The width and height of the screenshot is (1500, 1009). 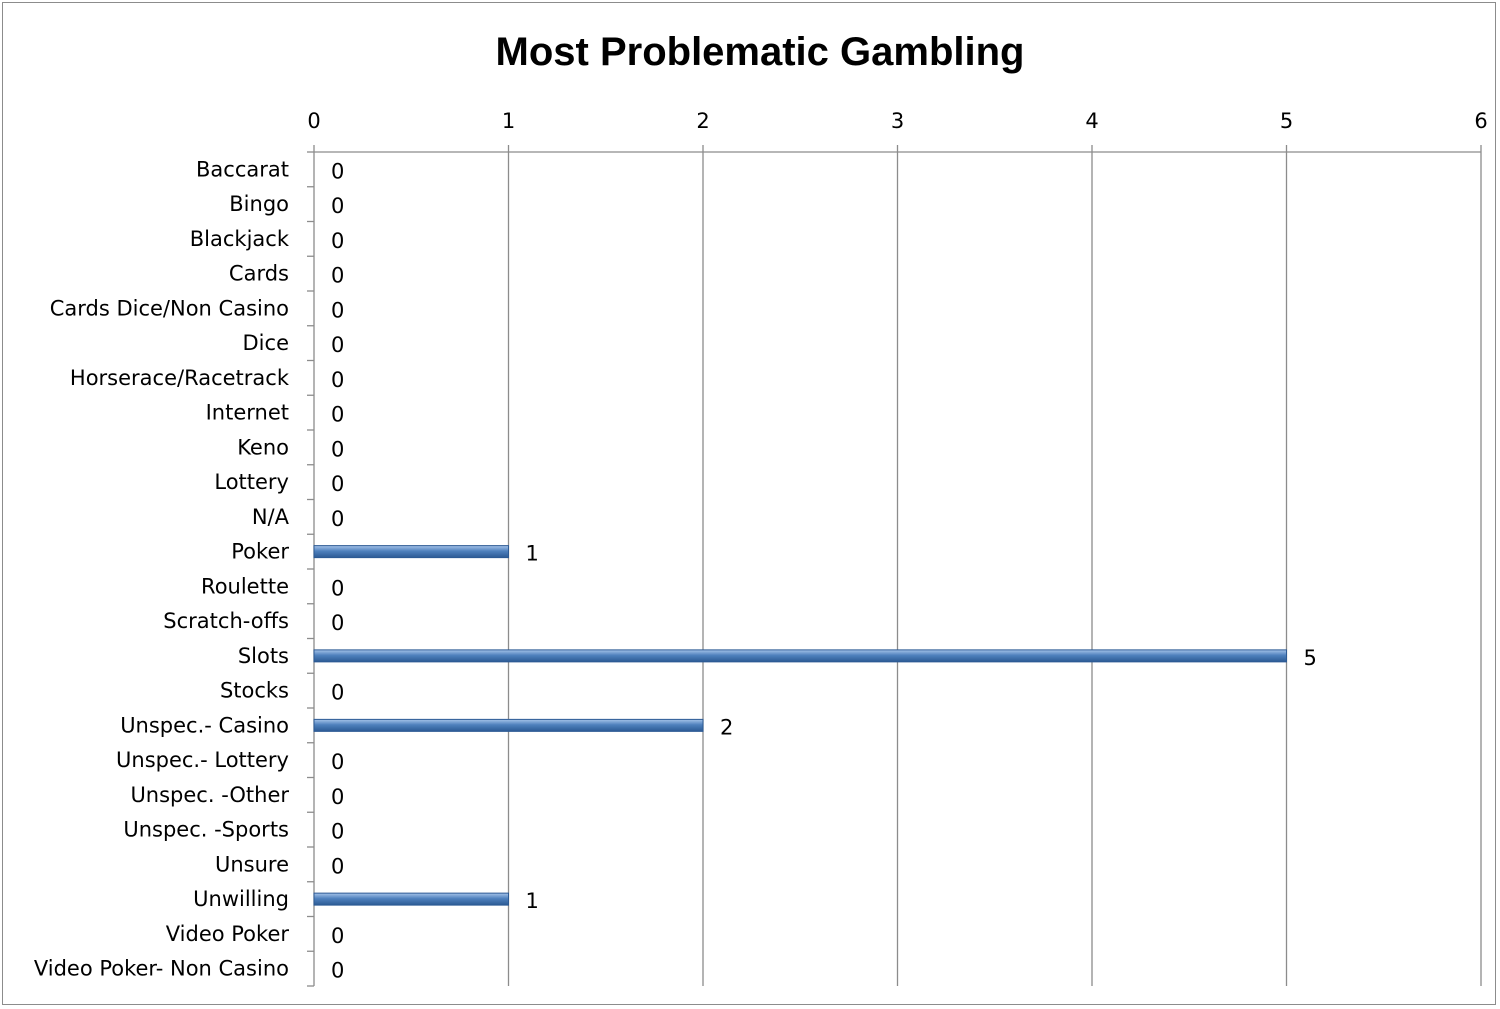 I want to click on data-label: 5, so click(x=1310, y=658).